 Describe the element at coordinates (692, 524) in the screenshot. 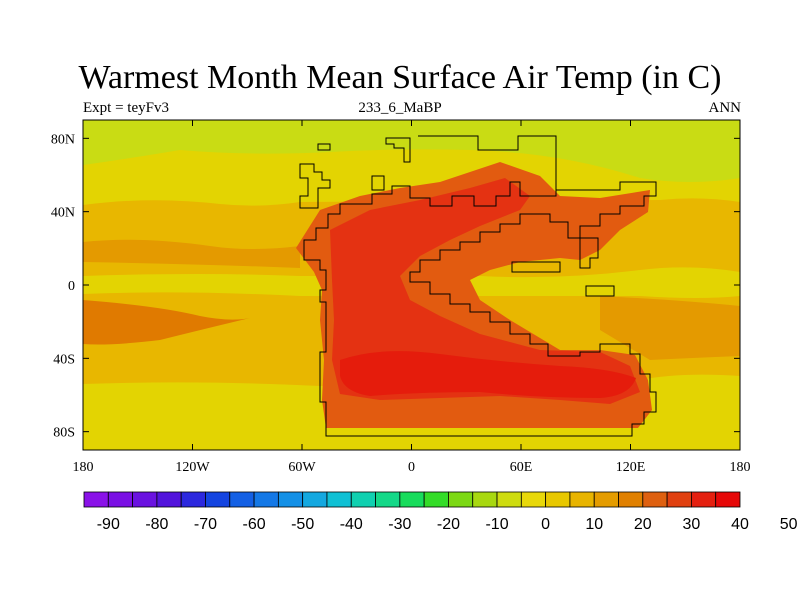

I see `colorbar-label: 30` at that location.